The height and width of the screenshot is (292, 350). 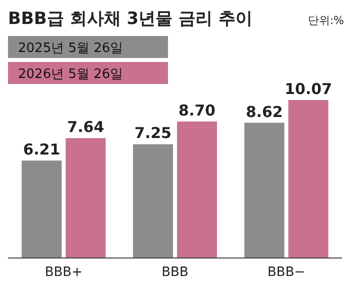 I want to click on x-tick-label: BBB+, so click(x=63, y=272).